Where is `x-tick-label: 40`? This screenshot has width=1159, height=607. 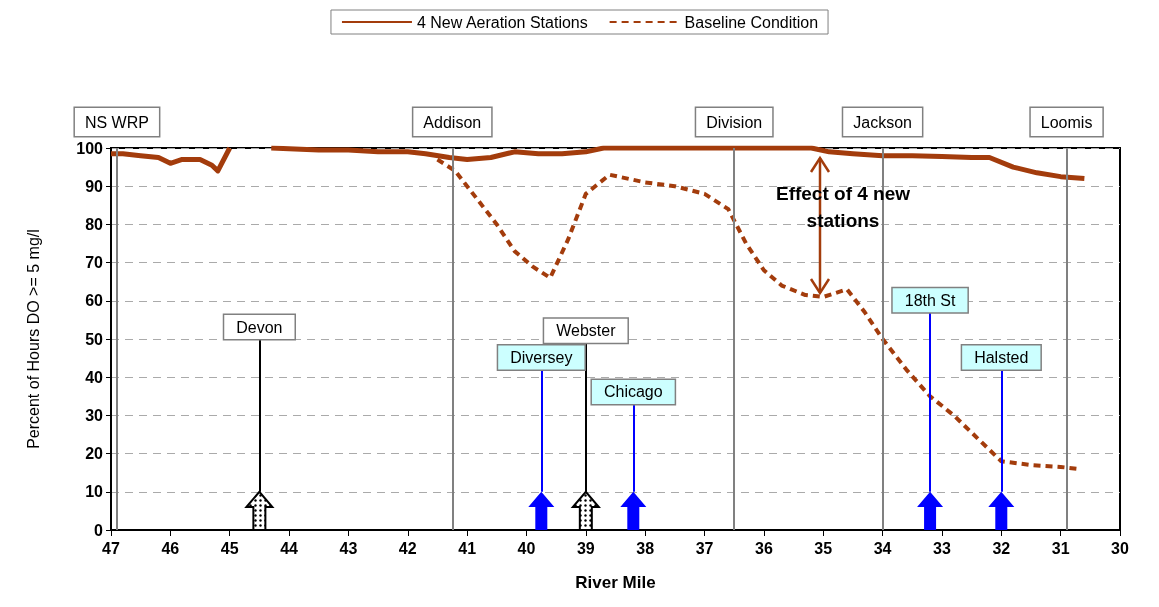
x-tick-label: 40 is located at coordinates (526, 548).